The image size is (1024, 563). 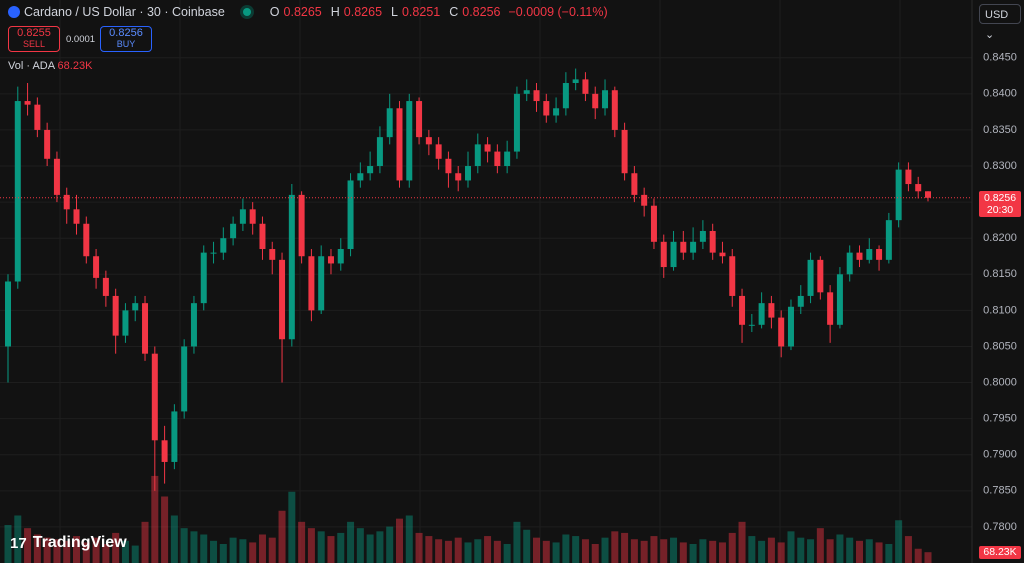 What do you see at coordinates (1000, 22) in the screenshot?
I see `currency-button: USD ⌄` at bounding box center [1000, 22].